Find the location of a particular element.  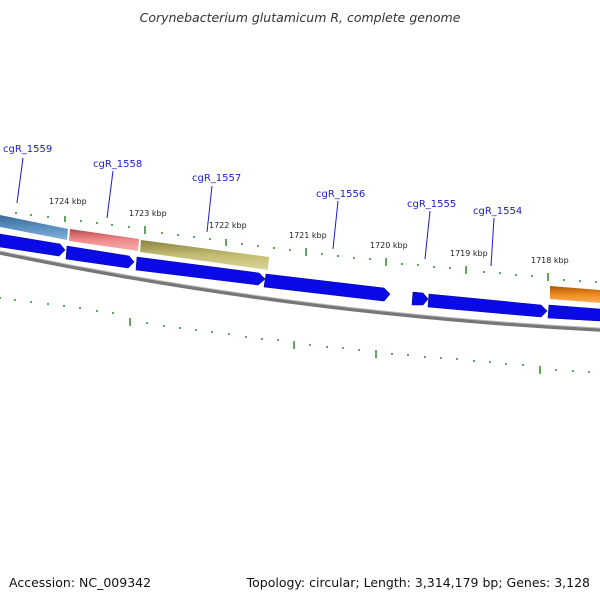

feature-track is located at coordinates (300, 259).